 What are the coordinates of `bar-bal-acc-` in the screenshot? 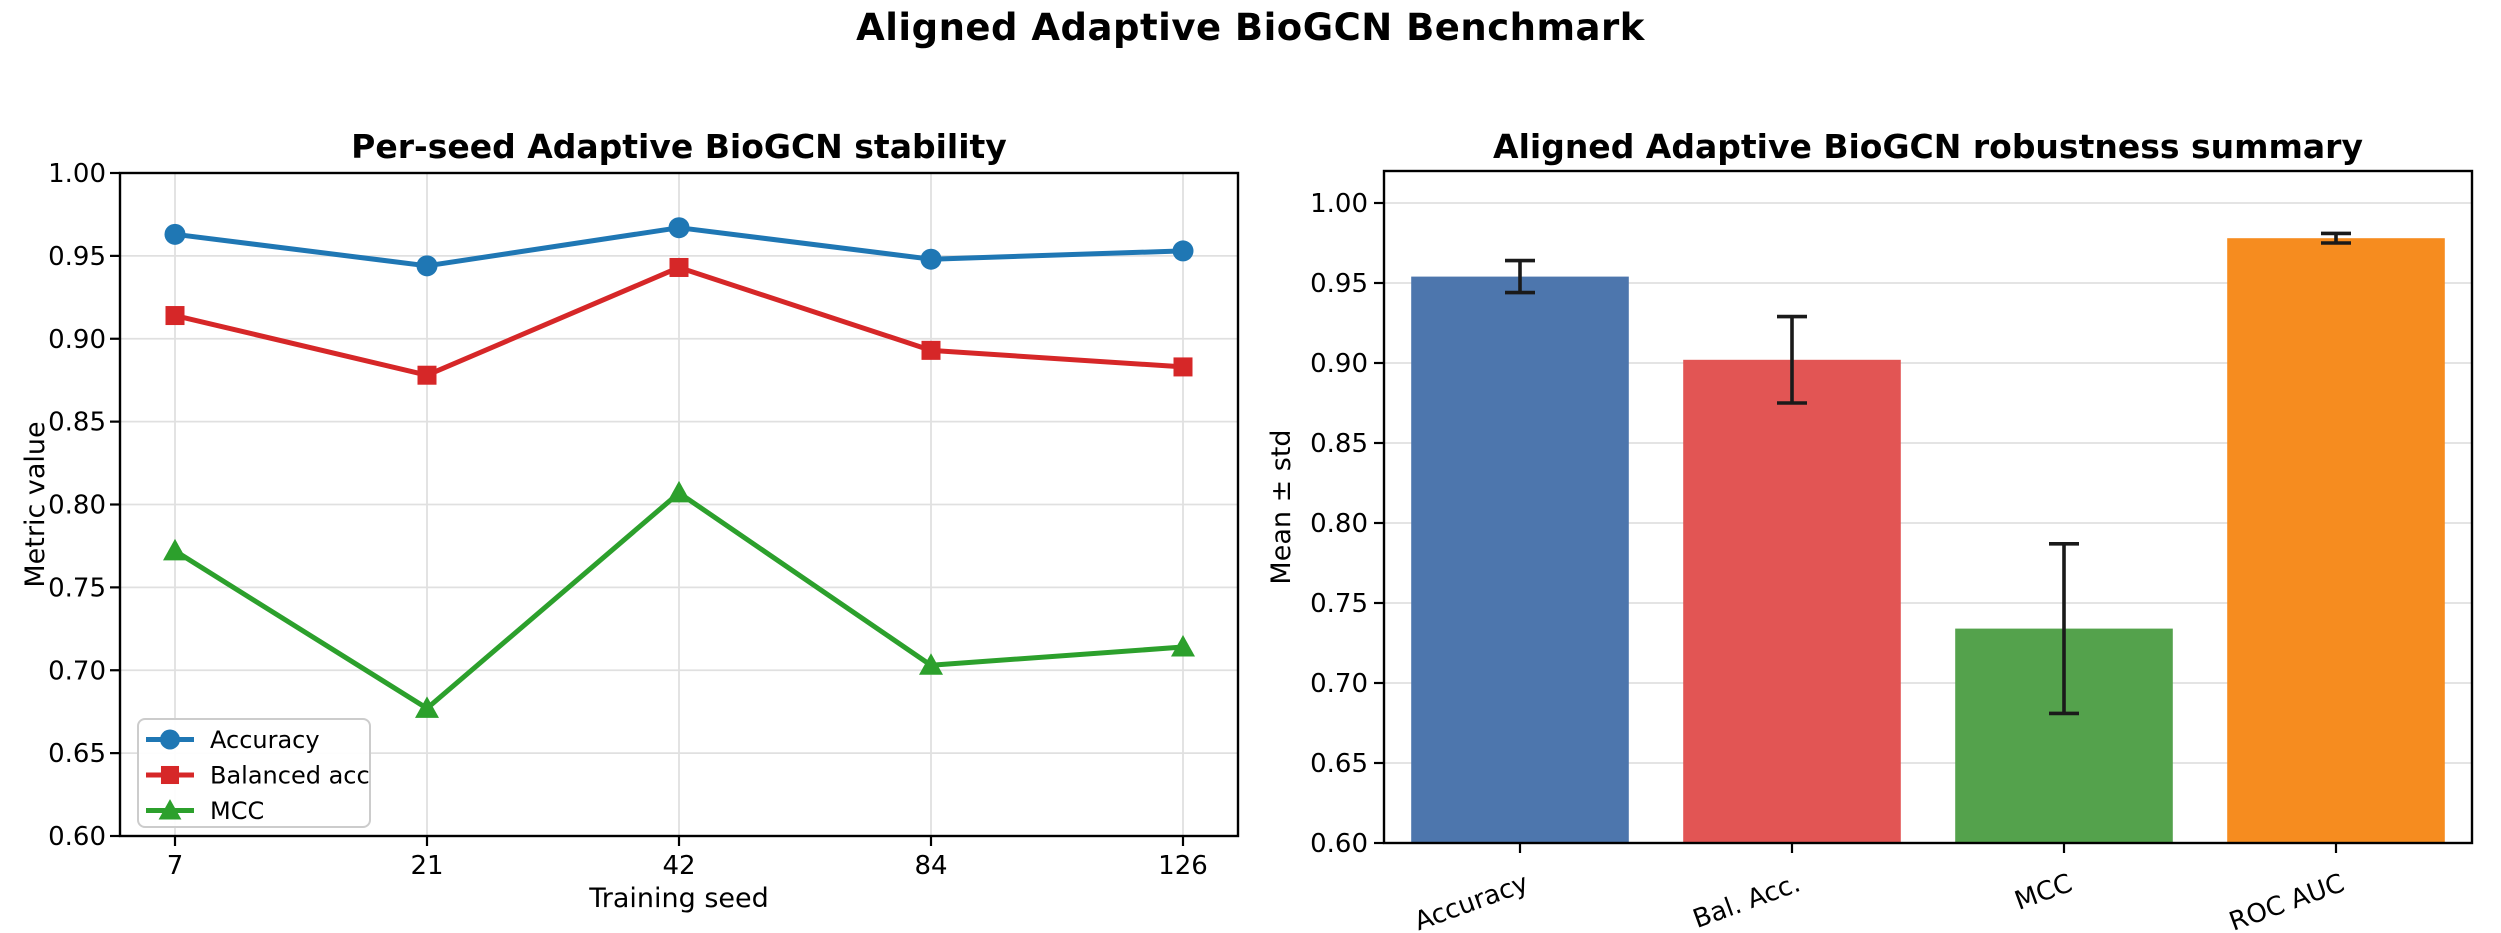 It's located at (1792, 601).